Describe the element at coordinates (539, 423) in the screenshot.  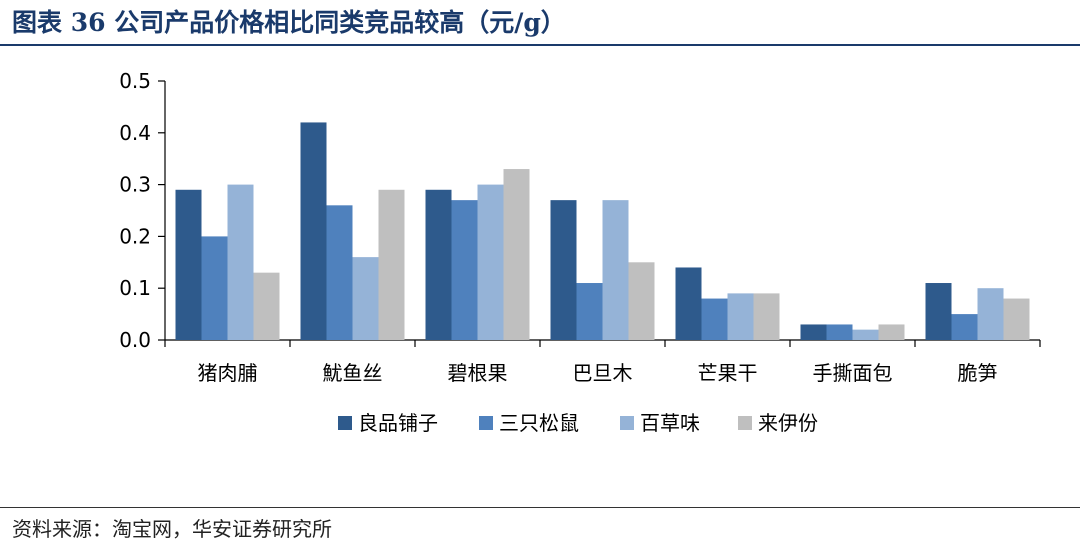
I see `legend-label: 三只松鼠` at that location.